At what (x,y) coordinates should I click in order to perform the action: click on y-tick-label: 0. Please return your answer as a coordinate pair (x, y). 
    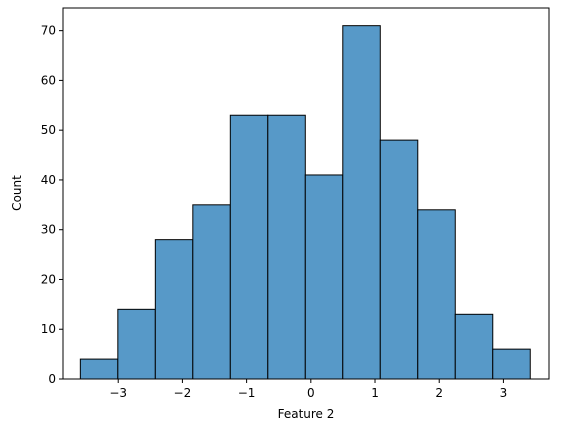
    Looking at the image, I should click on (52, 379).